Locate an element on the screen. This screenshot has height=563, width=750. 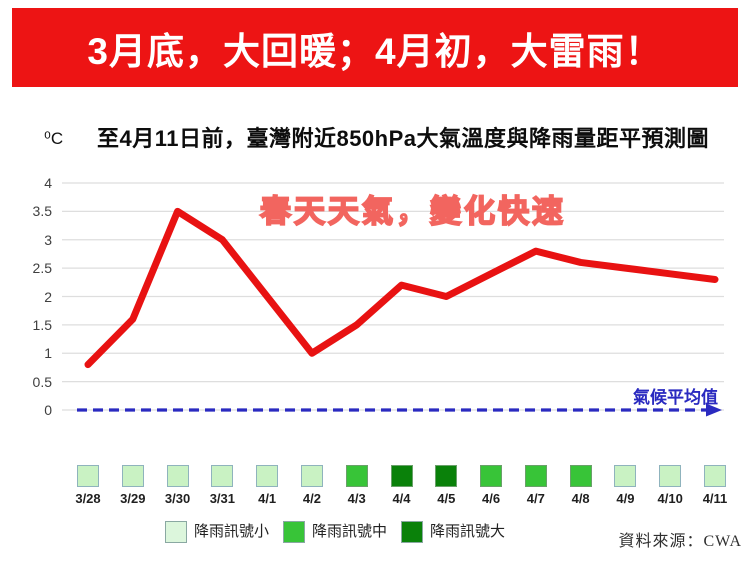
date-label: 4/3 is located at coordinates (356, 498).